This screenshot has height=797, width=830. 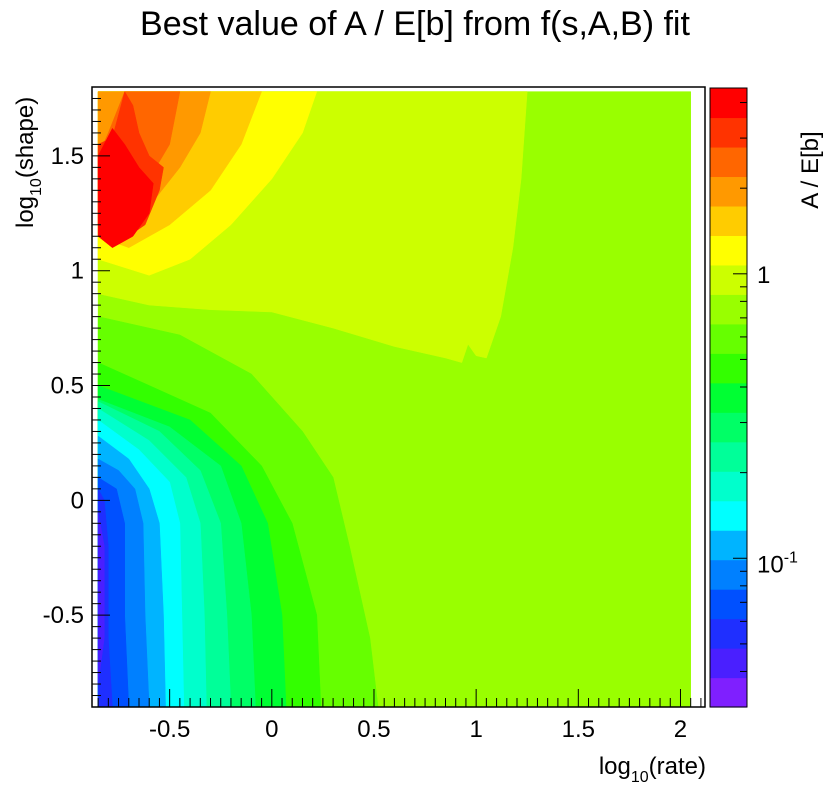 I want to click on y-axis-label-sub: 10, so click(x=36, y=187).